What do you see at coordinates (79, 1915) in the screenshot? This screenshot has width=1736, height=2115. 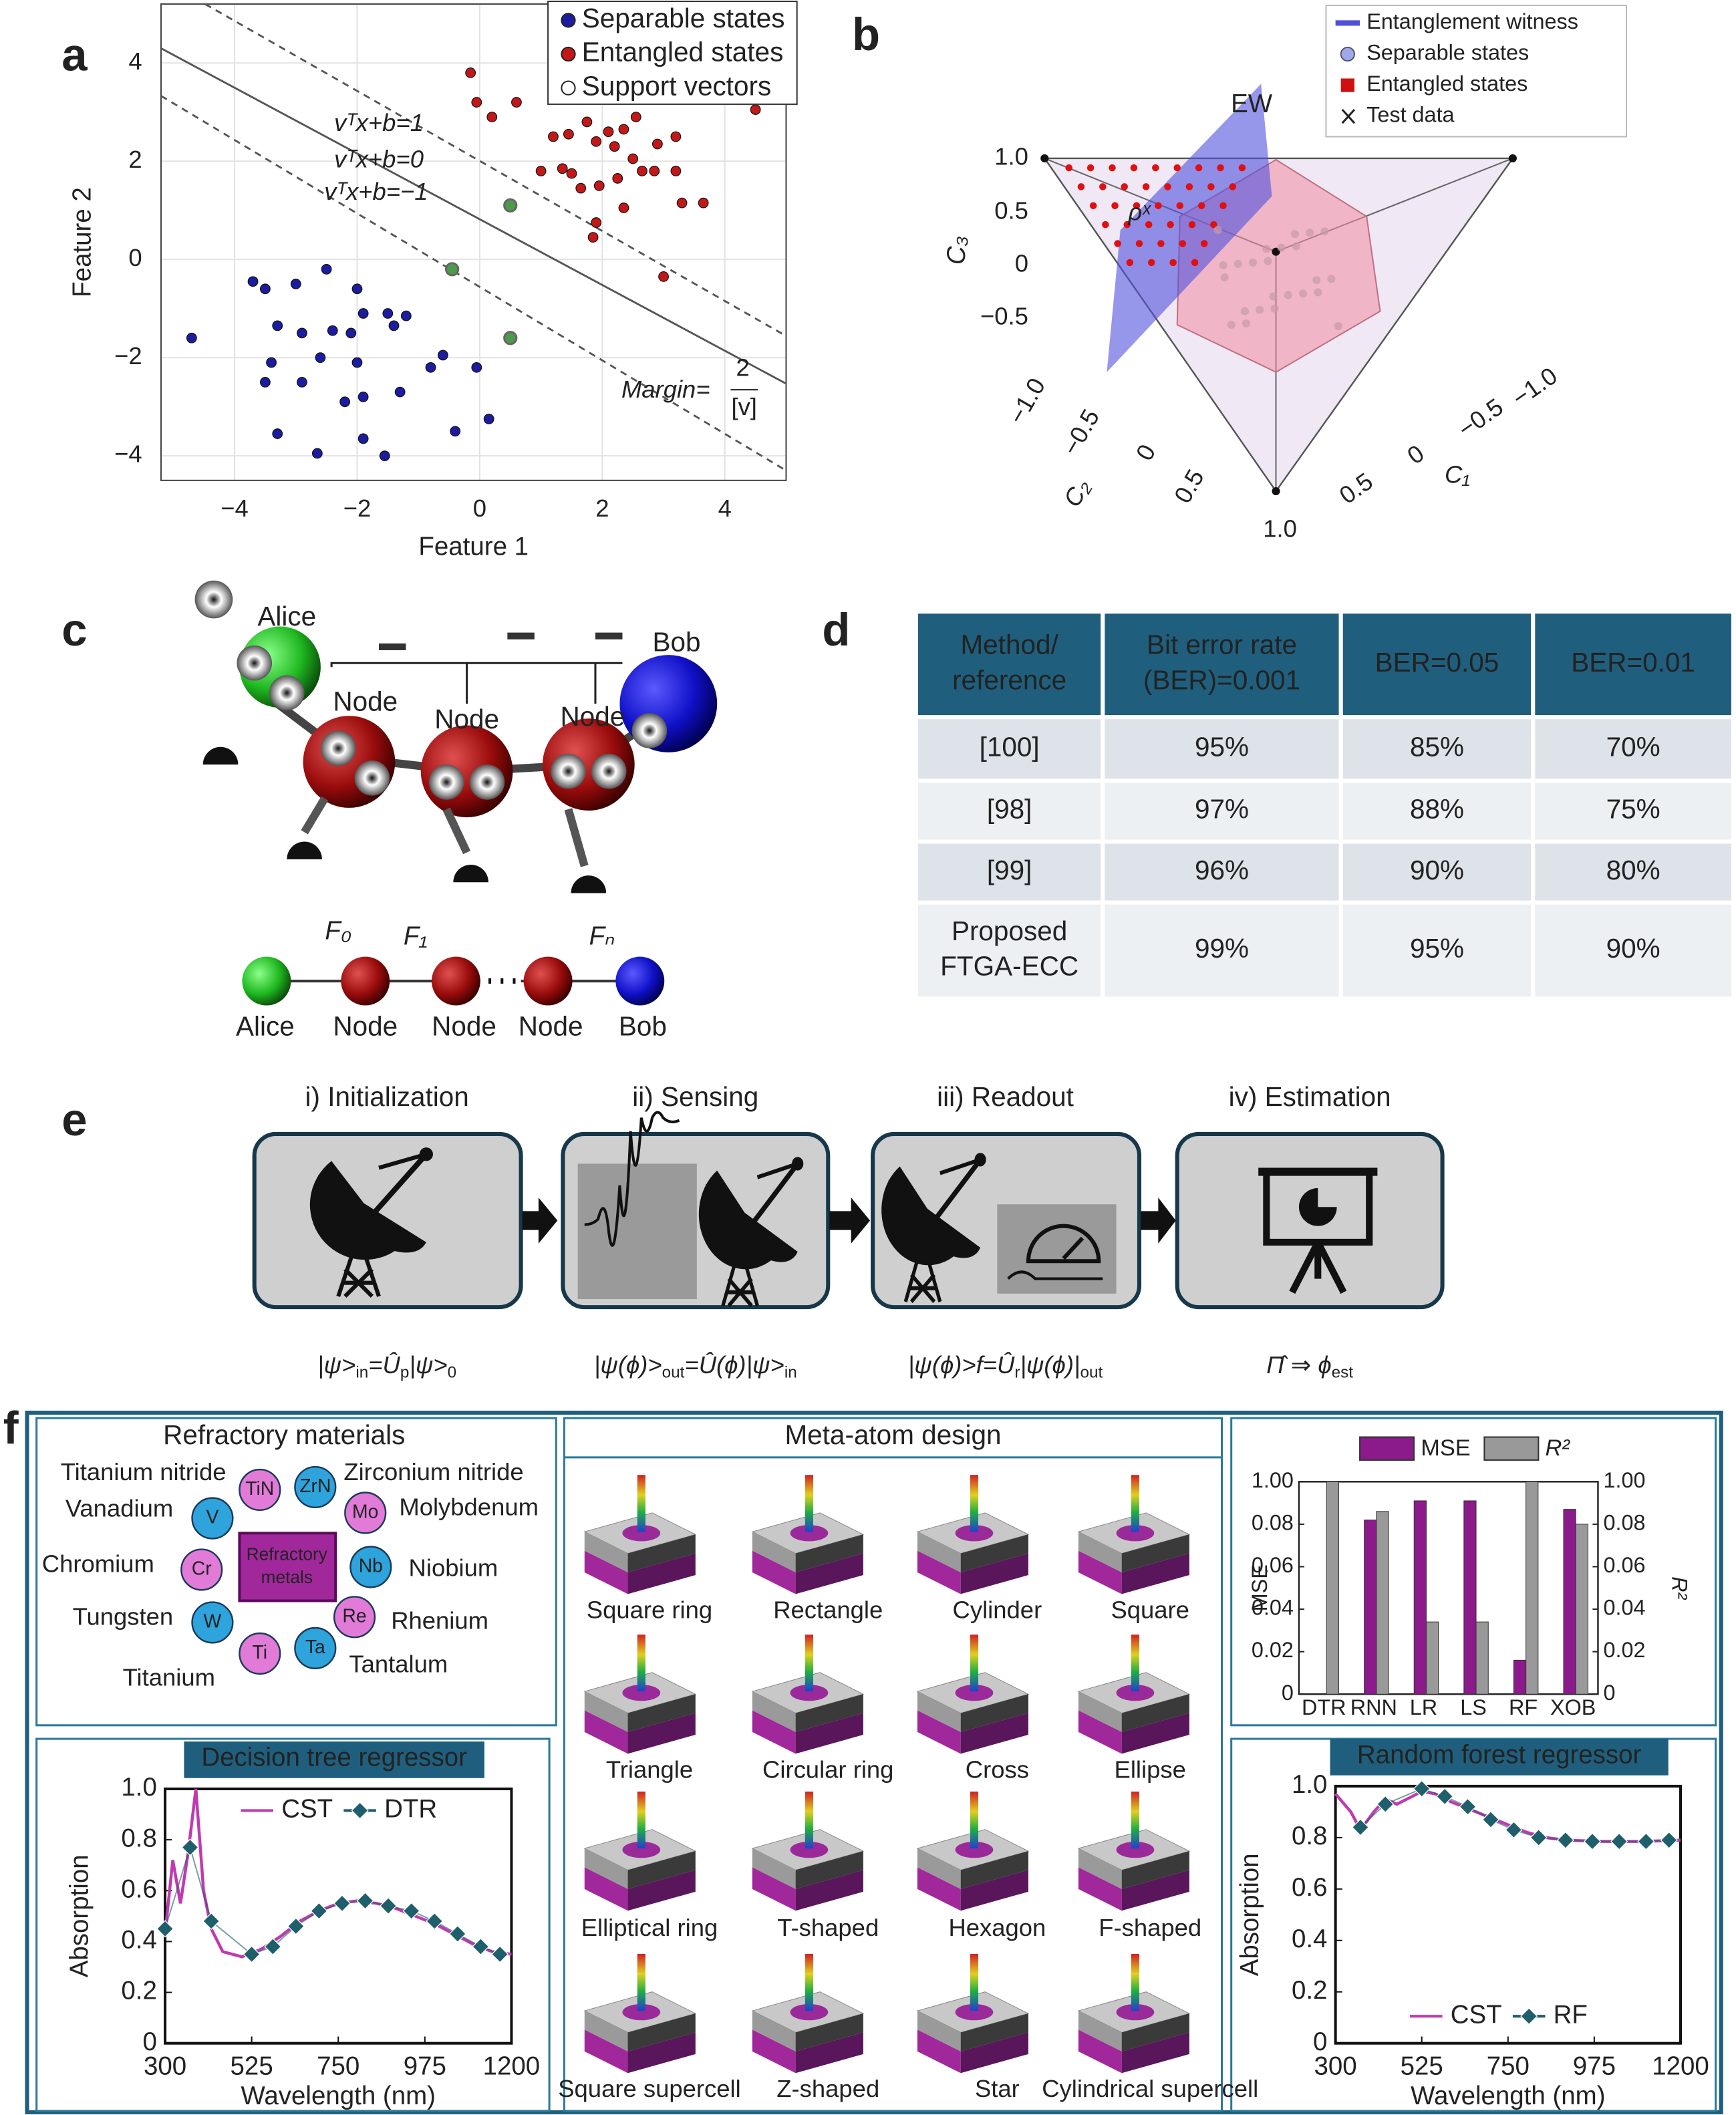 I see `y-axis-label: Absorption` at bounding box center [79, 1915].